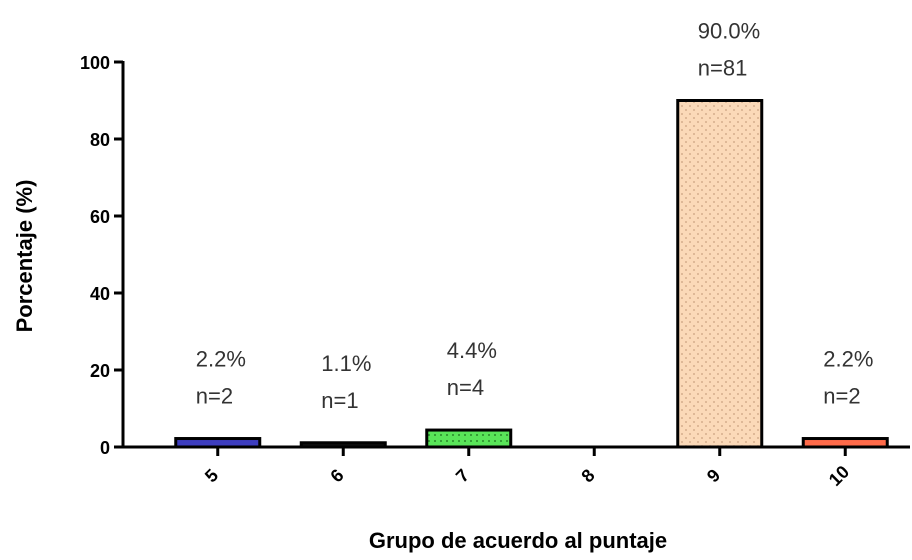  I want to click on x-tick-label: 8, so click(587, 475).